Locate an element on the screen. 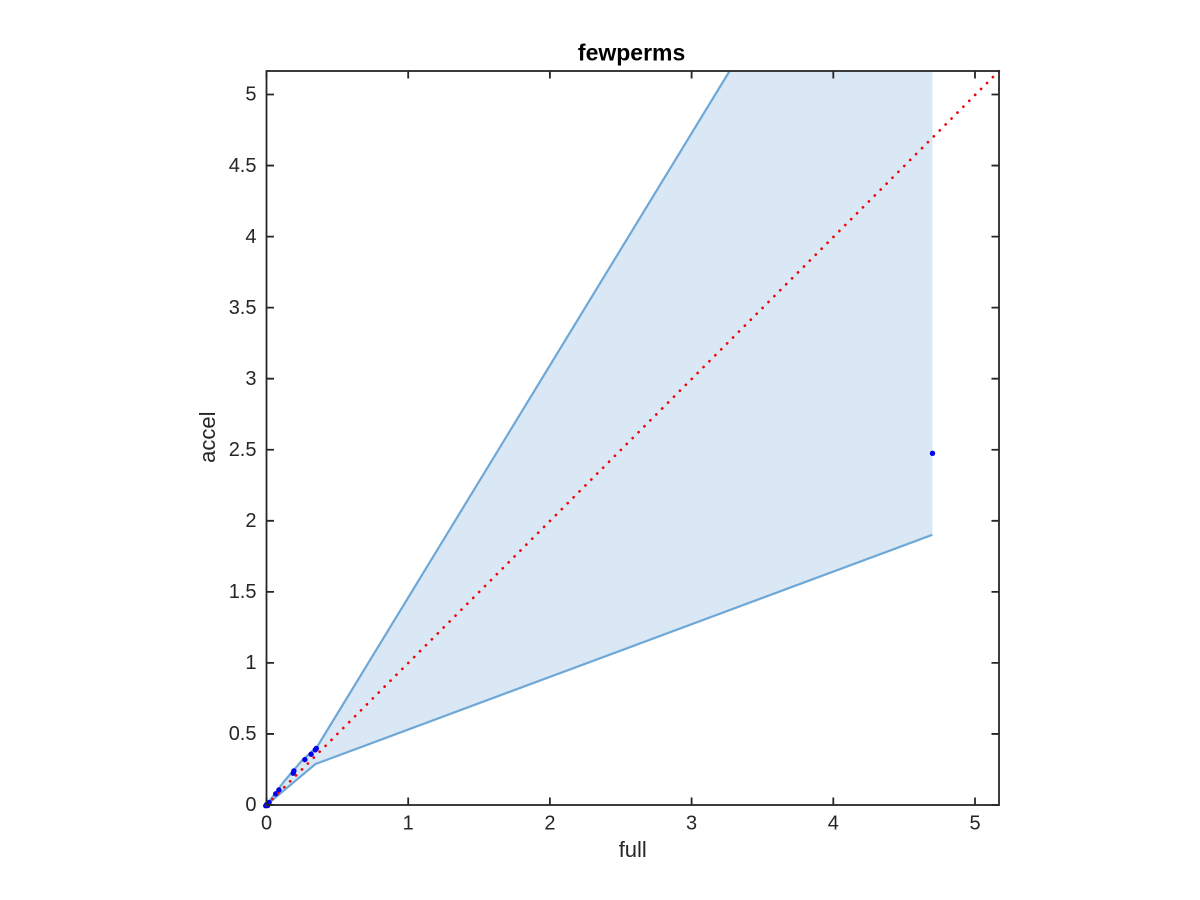 This screenshot has width=1200, height=900. svg-text: 2.5 is located at coordinates (243, 450).